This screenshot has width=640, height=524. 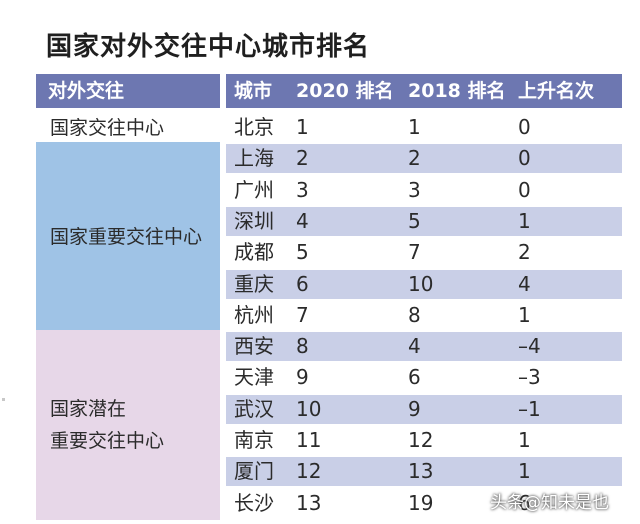 What do you see at coordinates (3, 399) in the screenshot?
I see `stray-mark` at bounding box center [3, 399].